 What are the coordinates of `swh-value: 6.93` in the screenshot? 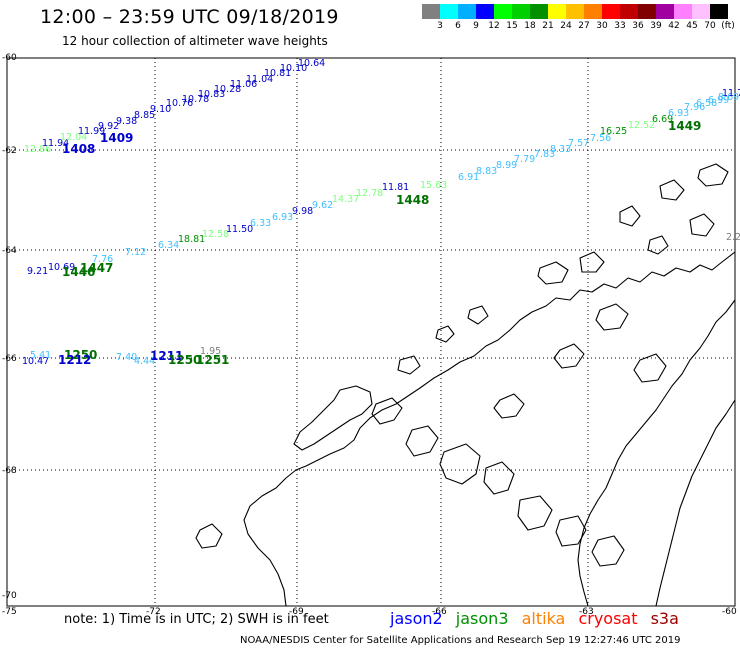 It's located at (282, 217).